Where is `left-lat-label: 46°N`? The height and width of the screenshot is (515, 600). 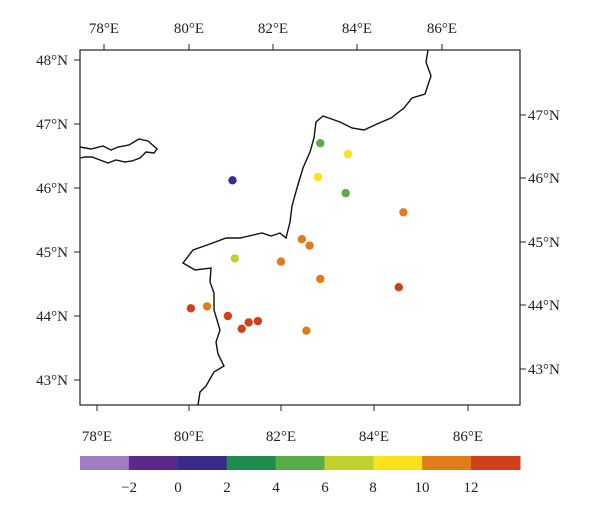 left-lat-label: 46°N is located at coordinates (52, 189).